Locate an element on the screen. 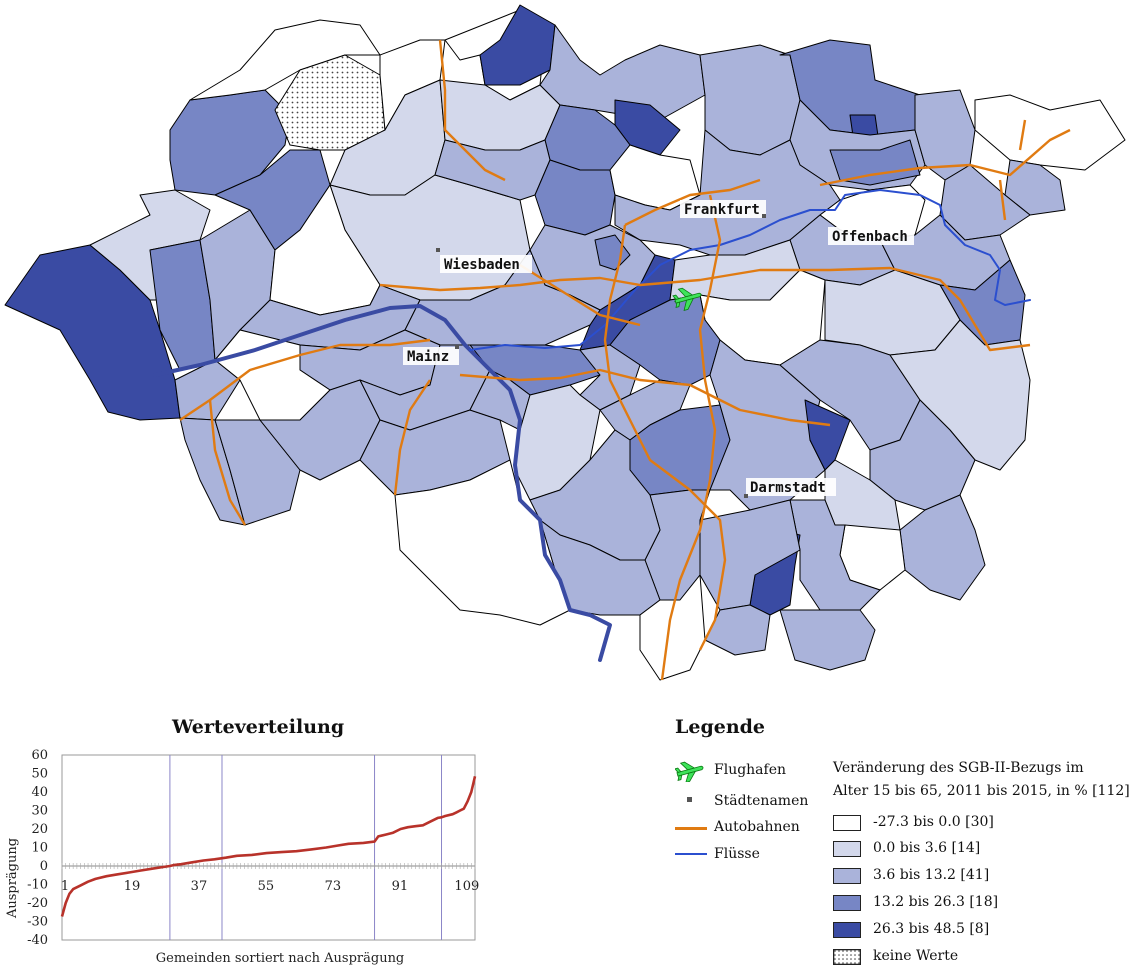  x-tick-label: 37 is located at coordinates (199, 886).